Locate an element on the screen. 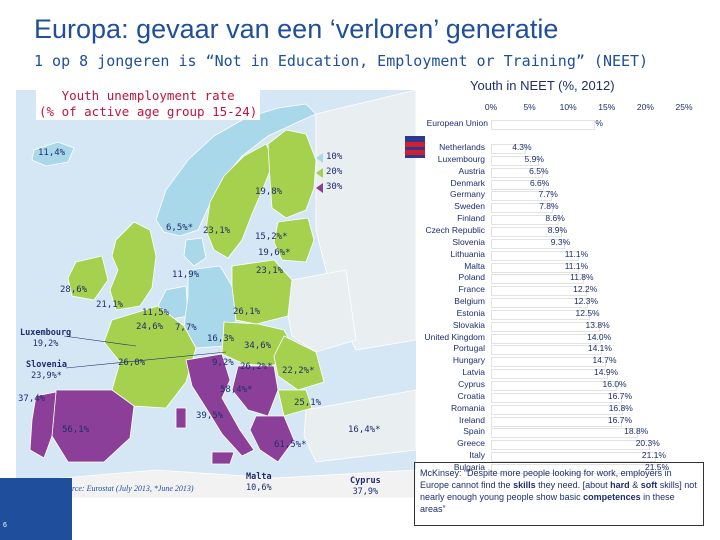  country-label: Spain is located at coordinates (474, 431).